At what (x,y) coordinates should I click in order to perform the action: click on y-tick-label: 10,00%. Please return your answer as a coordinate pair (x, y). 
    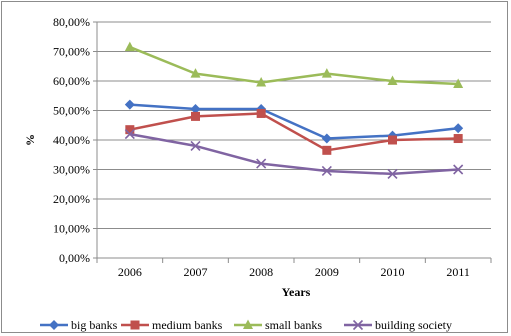
    Looking at the image, I should click on (71, 229).